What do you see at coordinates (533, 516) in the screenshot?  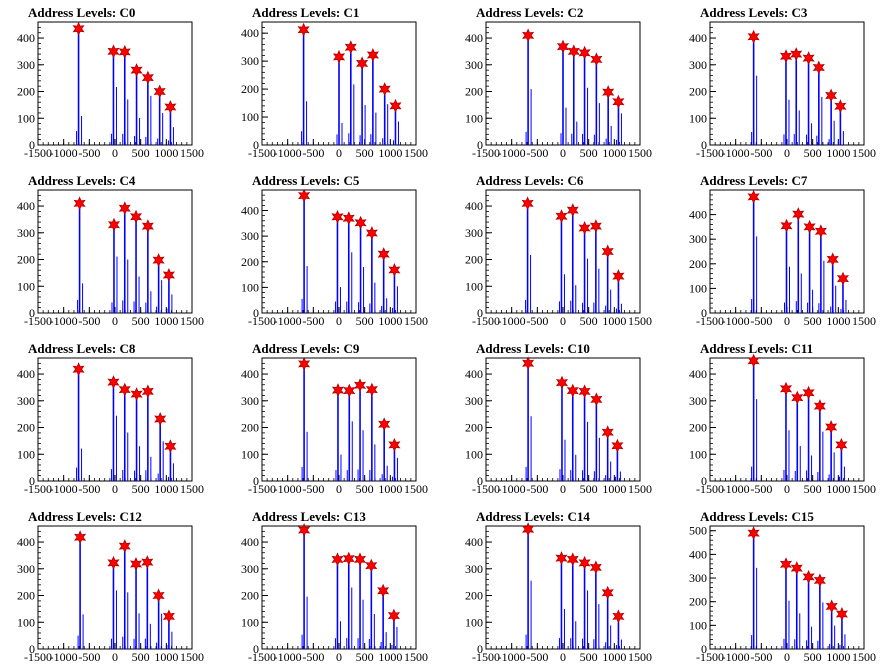 I see `chart-title: Address Levels: C14` at bounding box center [533, 516].